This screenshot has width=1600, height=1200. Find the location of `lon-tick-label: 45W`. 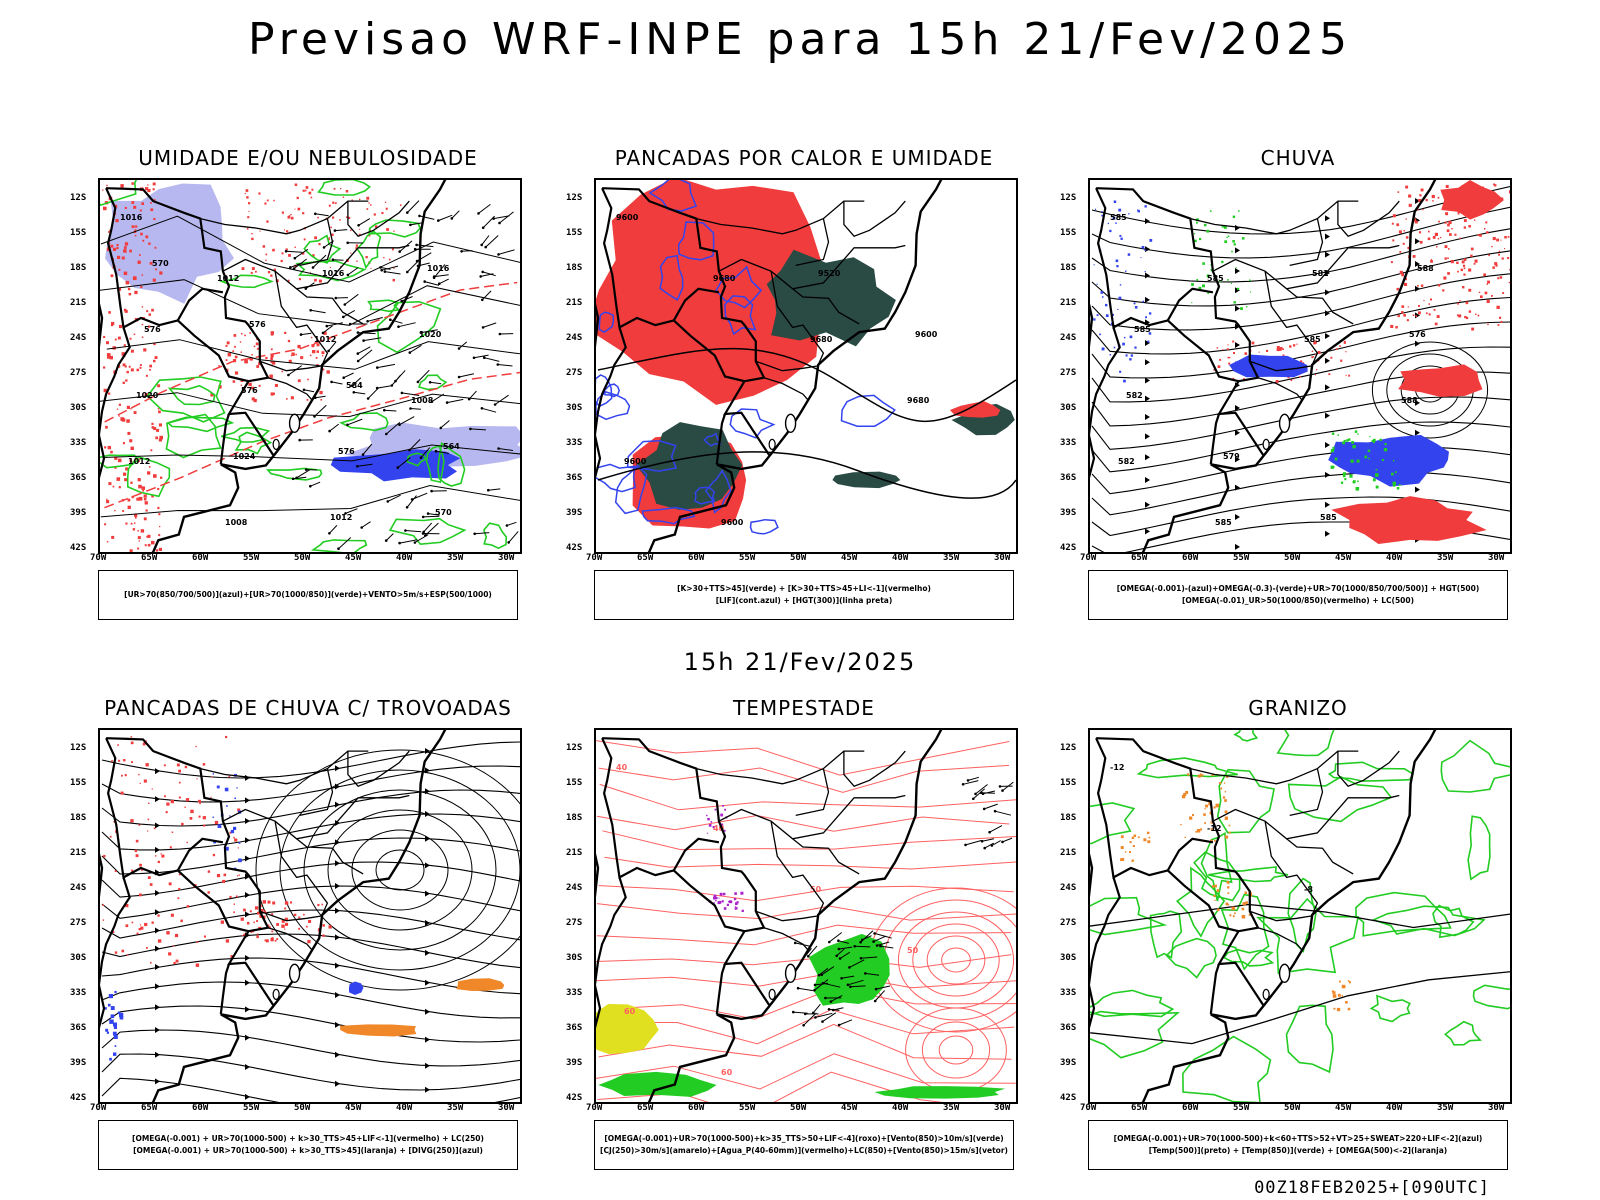

lon-tick-label: 45W is located at coordinates (1343, 558).